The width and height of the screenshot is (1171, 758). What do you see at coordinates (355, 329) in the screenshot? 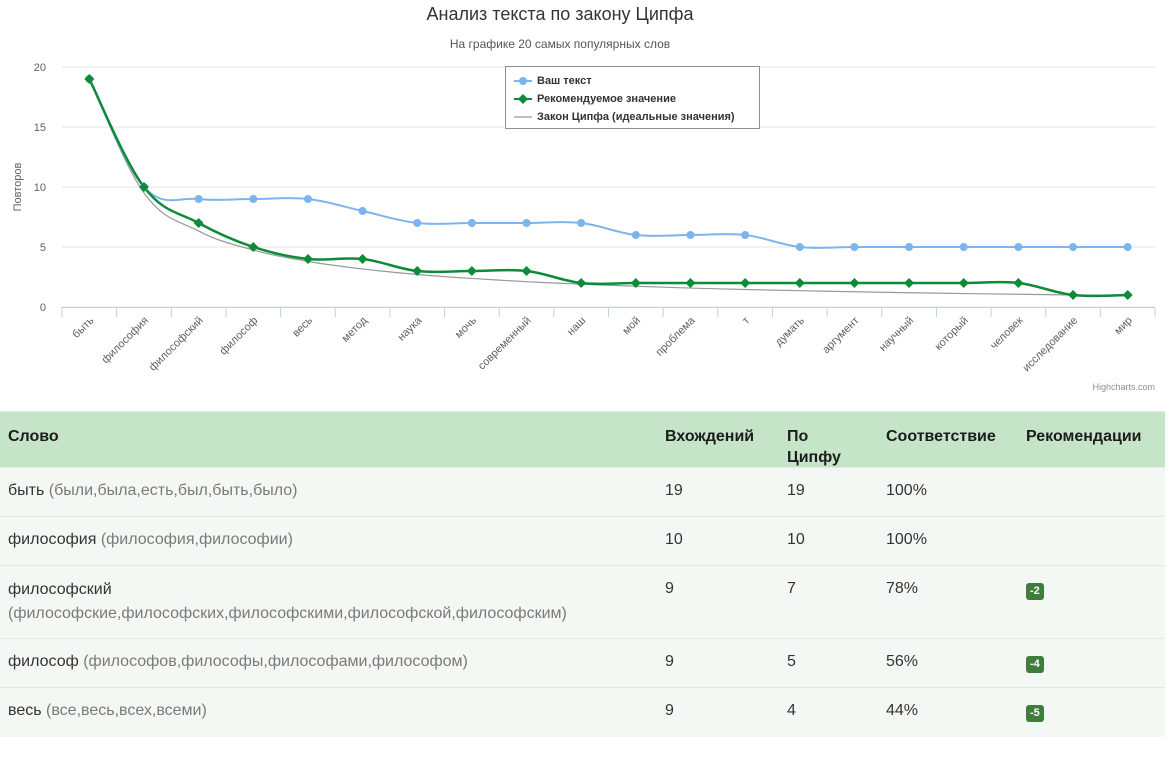
I see `x-tick-label: метод` at bounding box center [355, 329].